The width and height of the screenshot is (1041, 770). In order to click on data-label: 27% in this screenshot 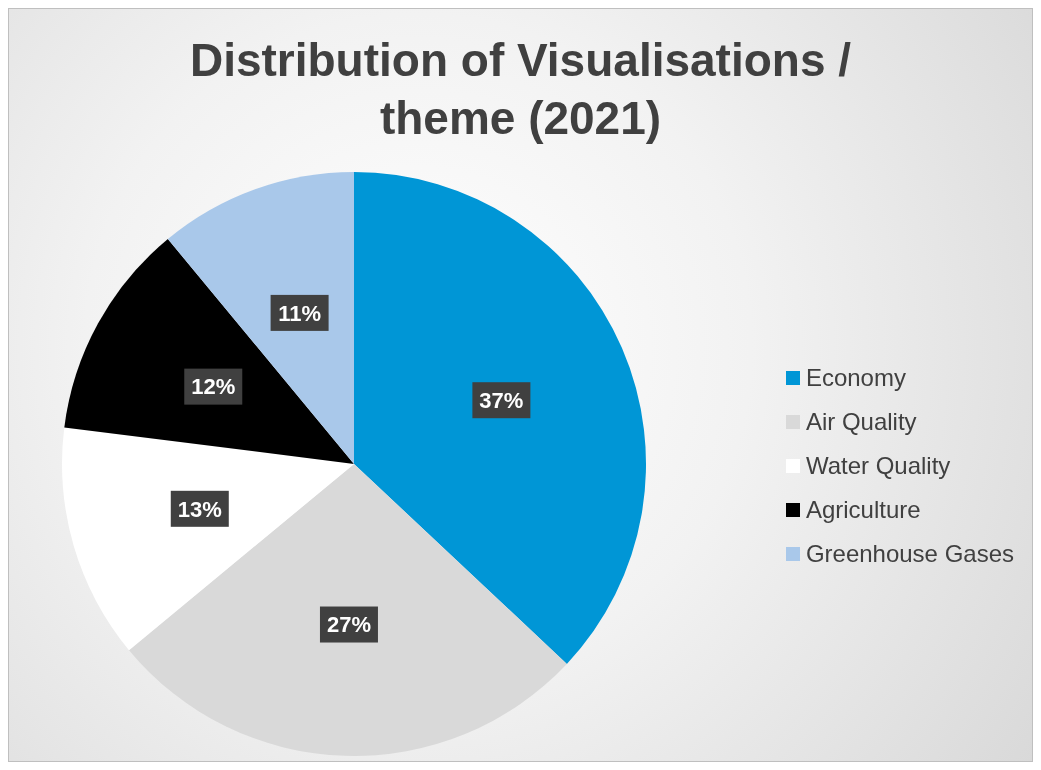, I will do `click(348, 625)`.